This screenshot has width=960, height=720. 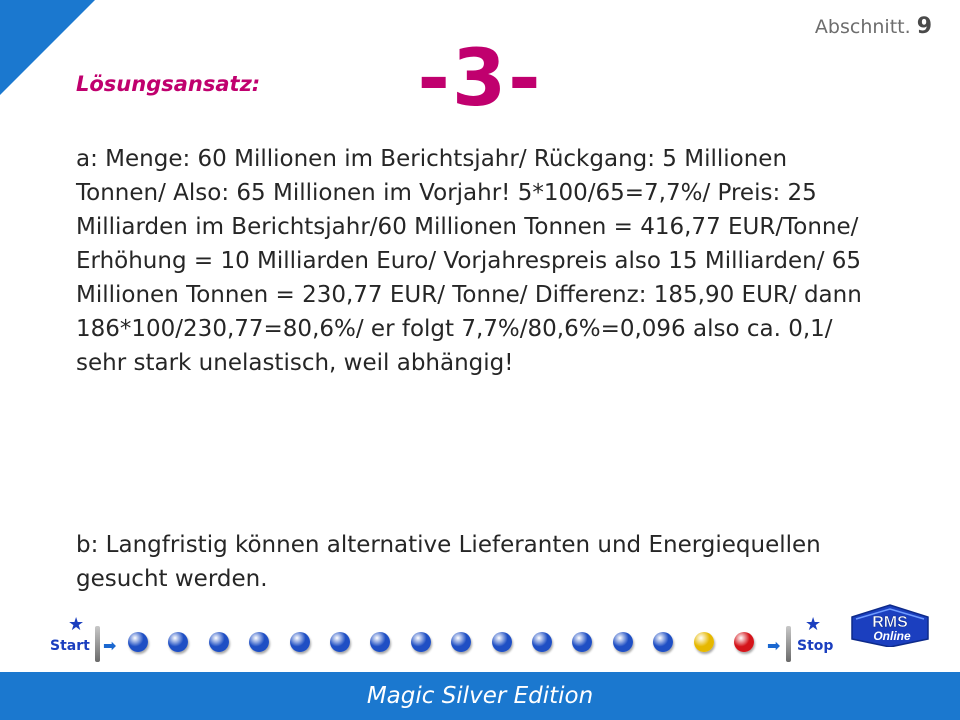 I want to click on slide-number: -3-, so click(x=480, y=79).